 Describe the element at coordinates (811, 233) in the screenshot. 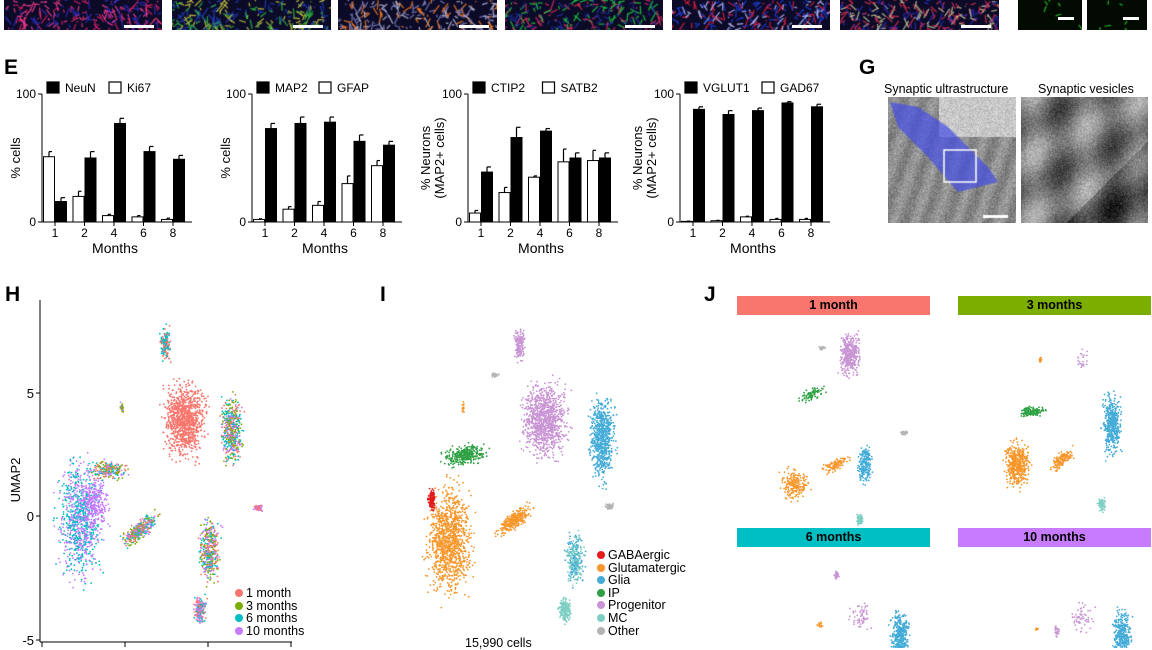

I see `x-tick-label: 8` at that location.